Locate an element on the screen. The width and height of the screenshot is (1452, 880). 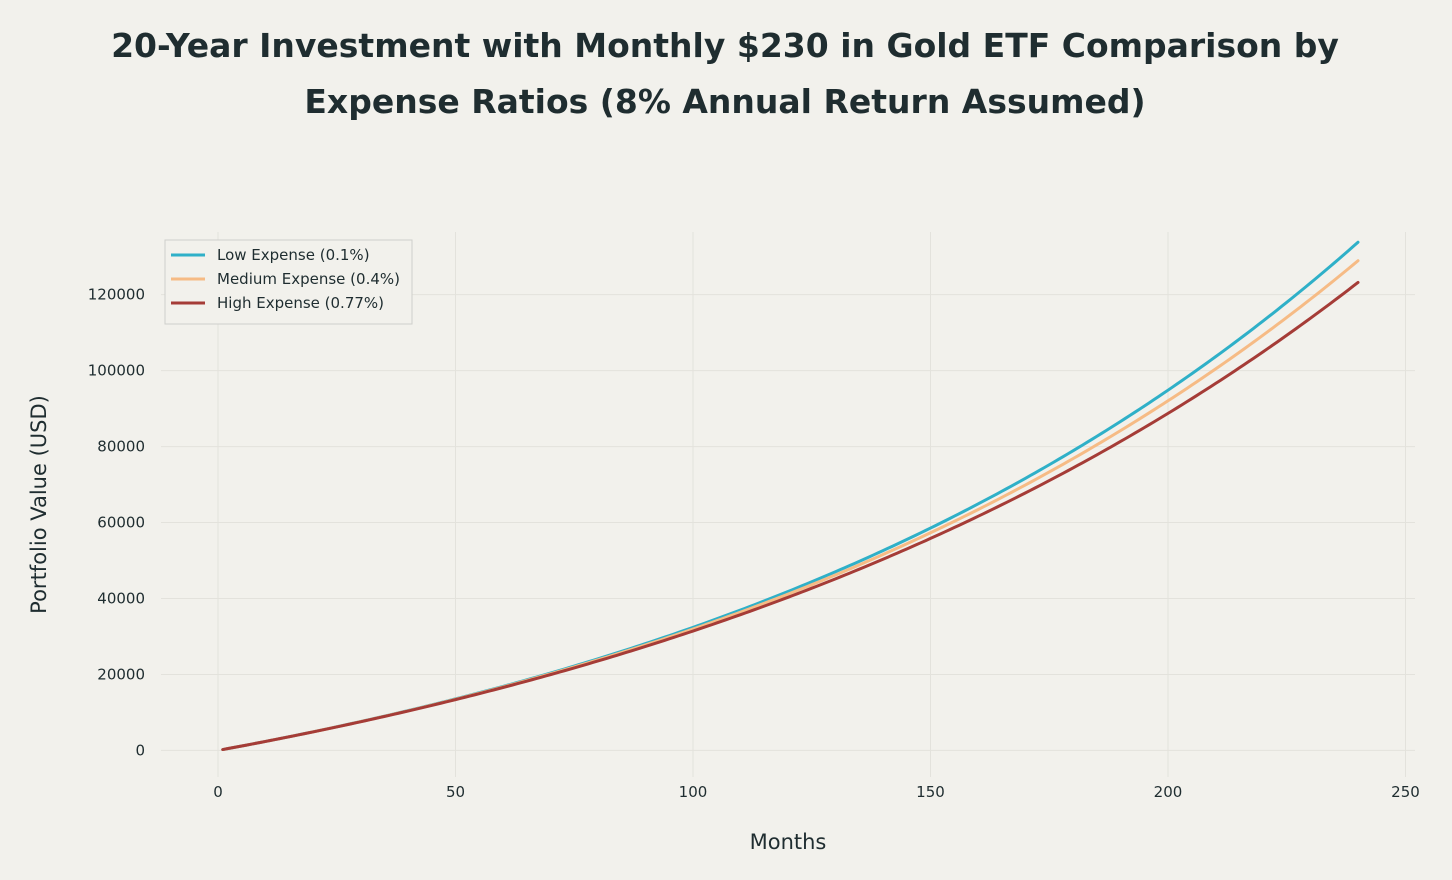
x-tick-label: 200 is located at coordinates (1168, 792).